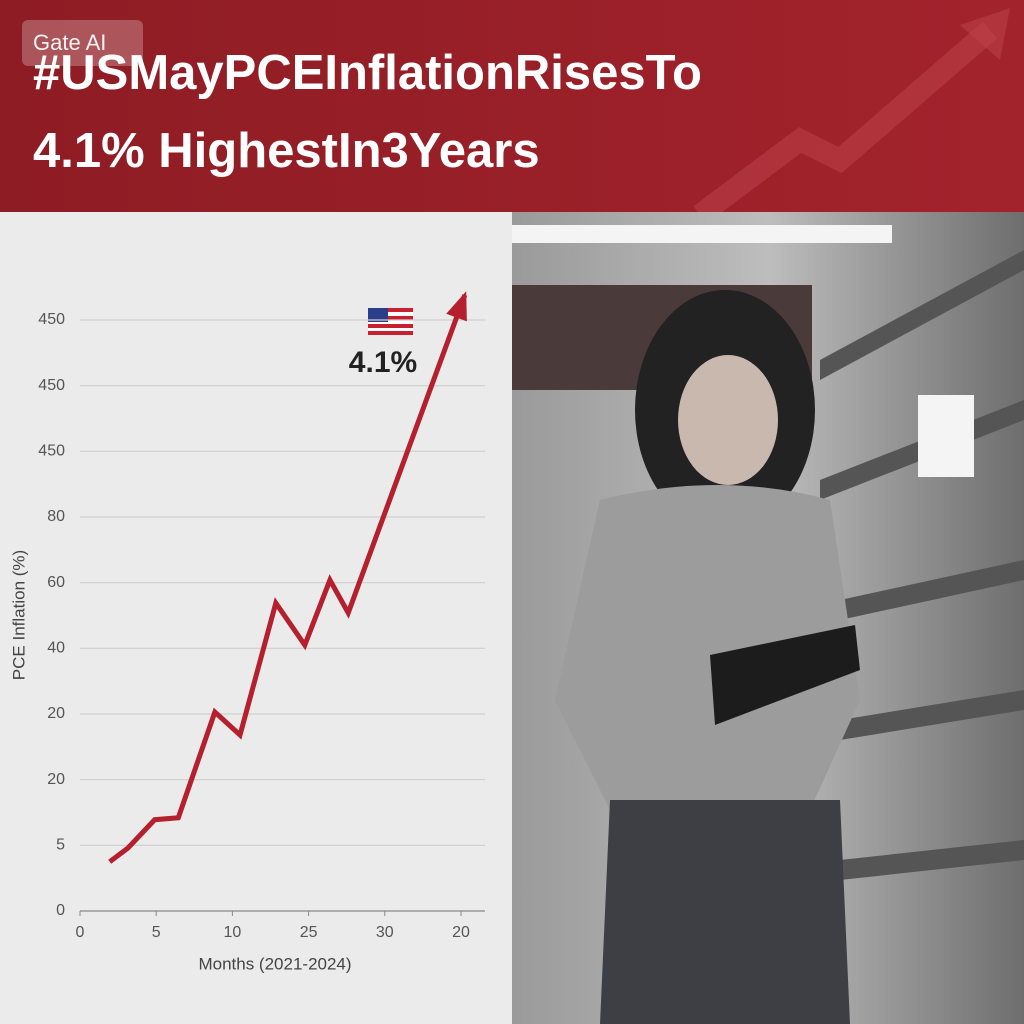 This screenshot has height=1024, width=1024. Describe the element at coordinates (60, 845) in the screenshot. I see `y-tick-label: 5` at that location.